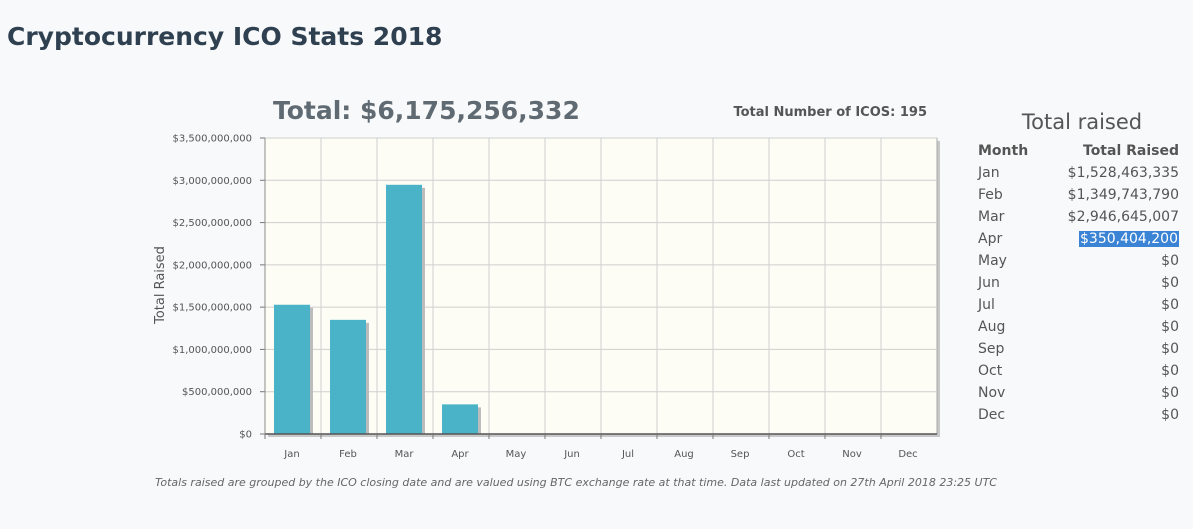  I want to click on table-row: Sep $0, so click(1078, 349).